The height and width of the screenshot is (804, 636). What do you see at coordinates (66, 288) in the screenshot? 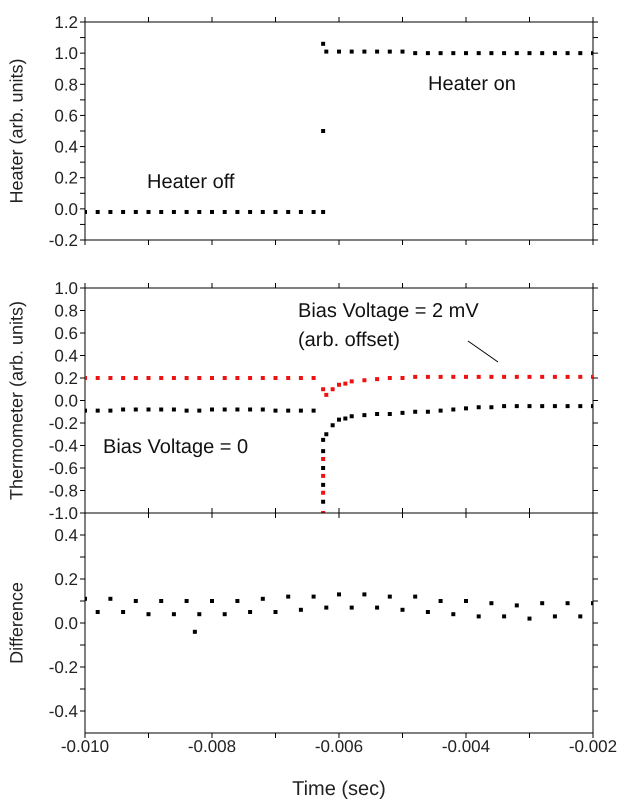
I see `y-tick-label: 1.0` at bounding box center [66, 288].